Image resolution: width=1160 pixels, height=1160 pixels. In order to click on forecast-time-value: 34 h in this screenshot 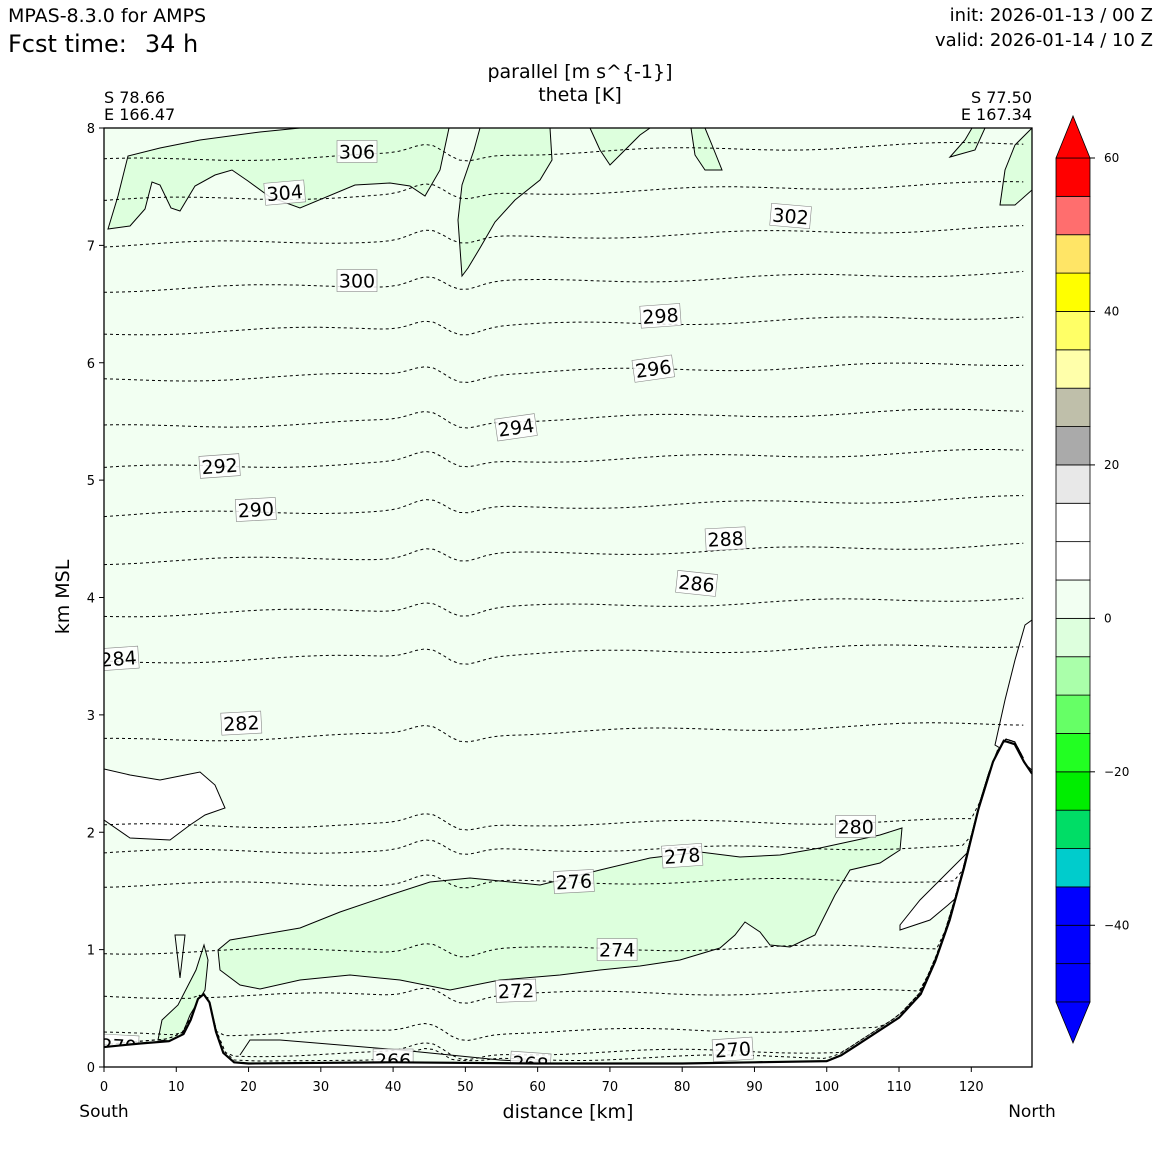, I will do `click(171, 44)`.